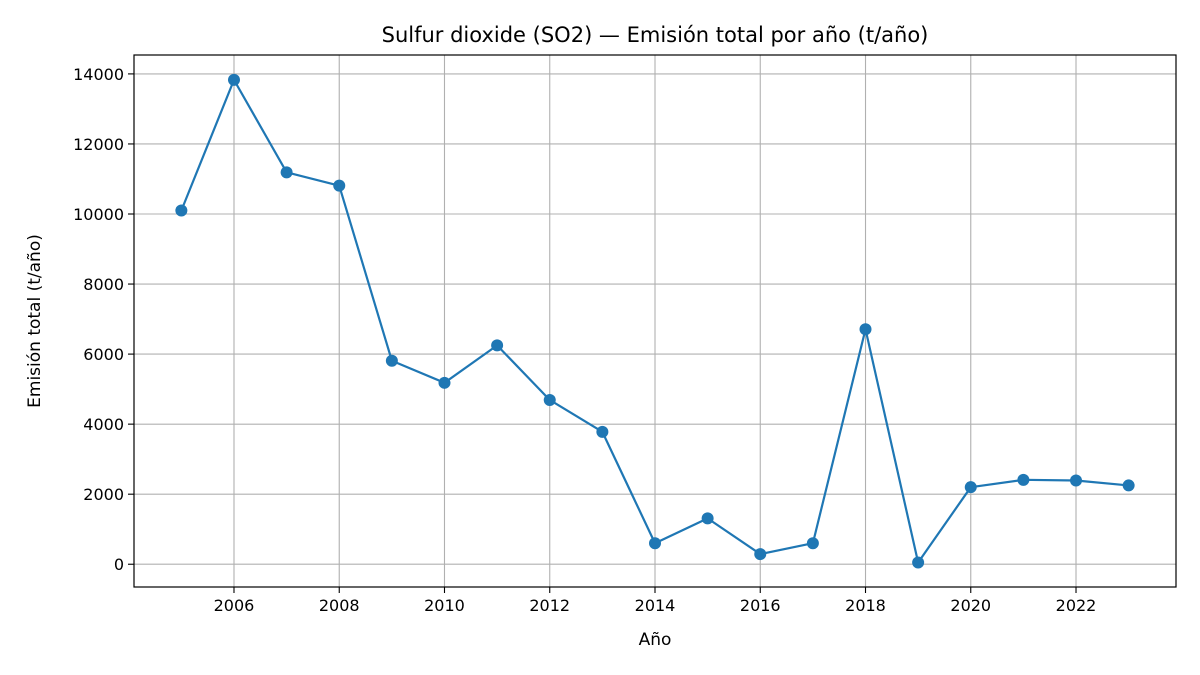 The image size is (1200, 675). What do you see at coordinates (549, 605) in the screenshot?
I see `x-tick-label: 2012` at bounding box center [549, 605].